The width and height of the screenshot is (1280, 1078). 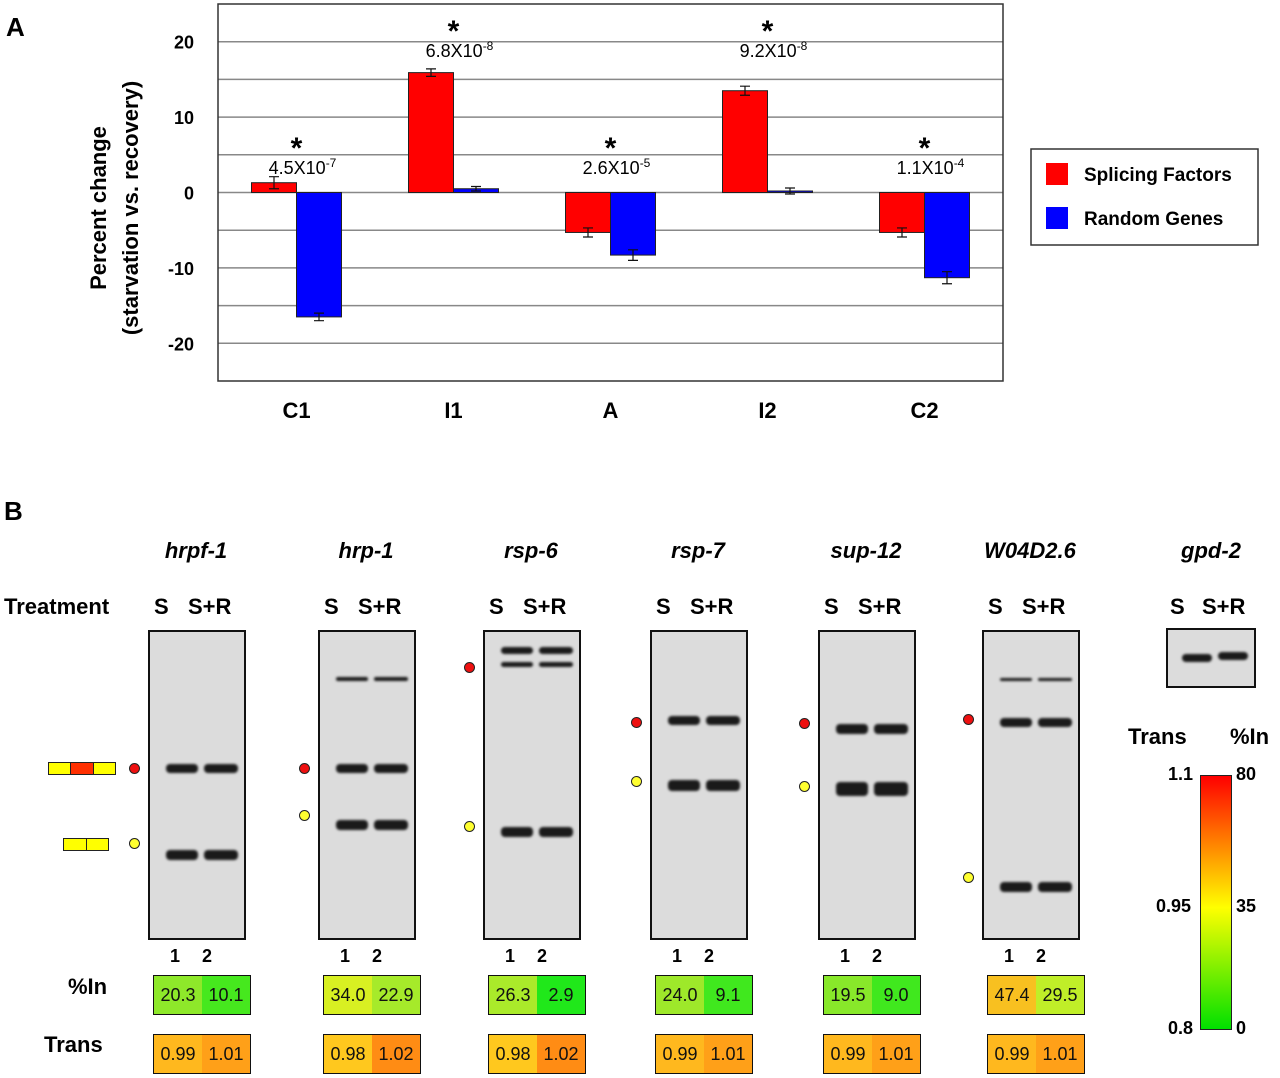 I want to click on p-value-label: 6.8X10-8, so click(x=460, y=50).